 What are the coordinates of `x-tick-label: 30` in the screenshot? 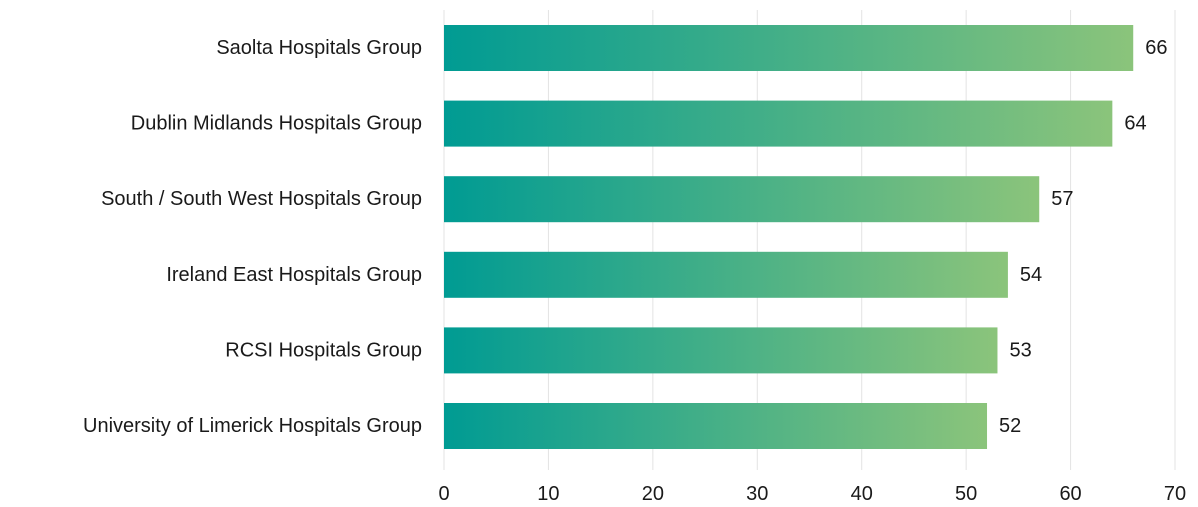 It's located at (757, 494).